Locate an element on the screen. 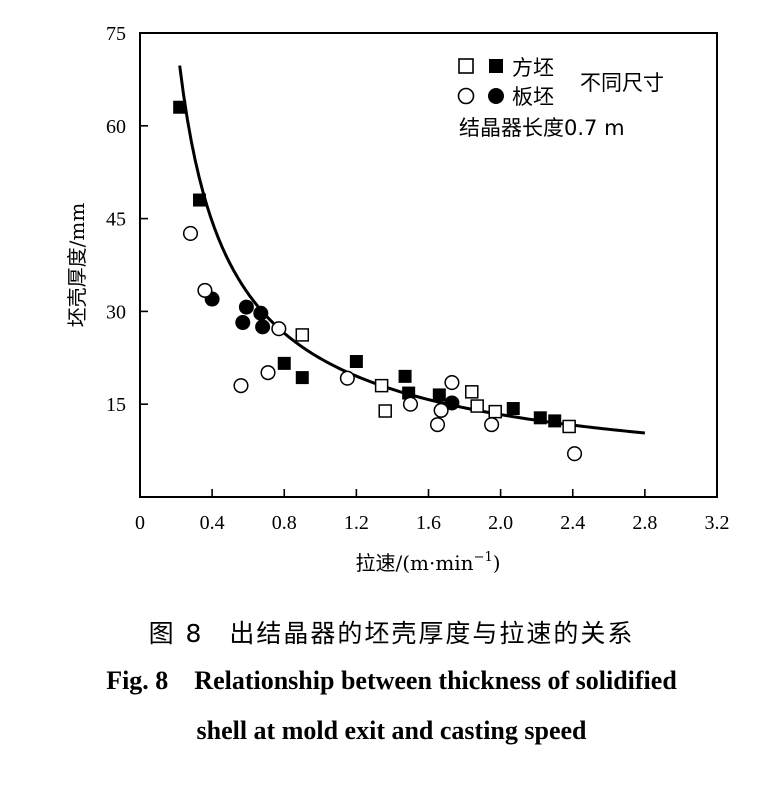 This screenshot has width=783, height=791. y-tick-label: 60 is located at coordinates (116, 127).